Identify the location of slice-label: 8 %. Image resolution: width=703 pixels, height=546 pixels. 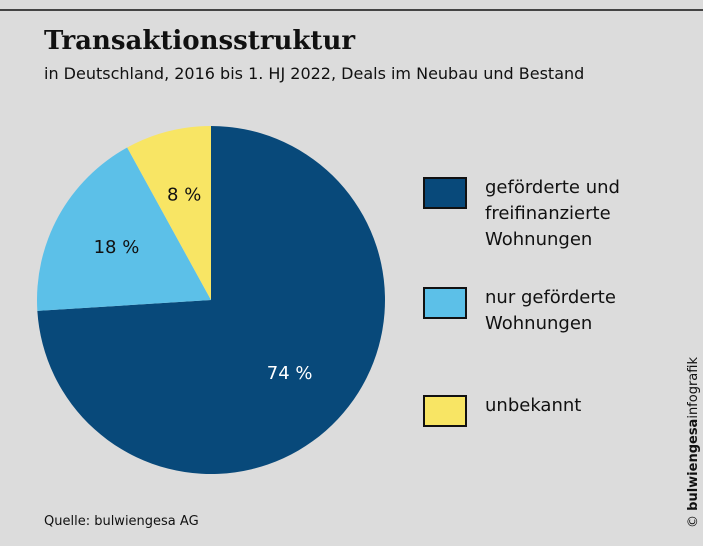
(184, 195).